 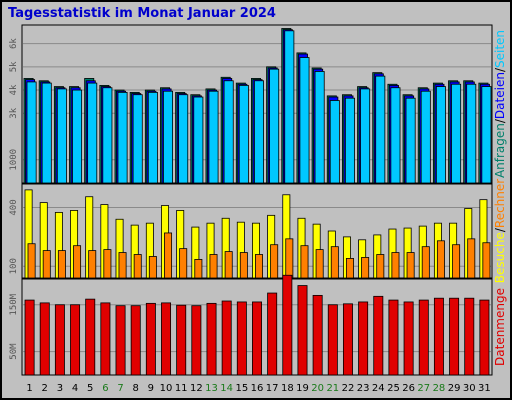 I want to click on x-tick-label-day-20: 20, so click(x=317, y=388).